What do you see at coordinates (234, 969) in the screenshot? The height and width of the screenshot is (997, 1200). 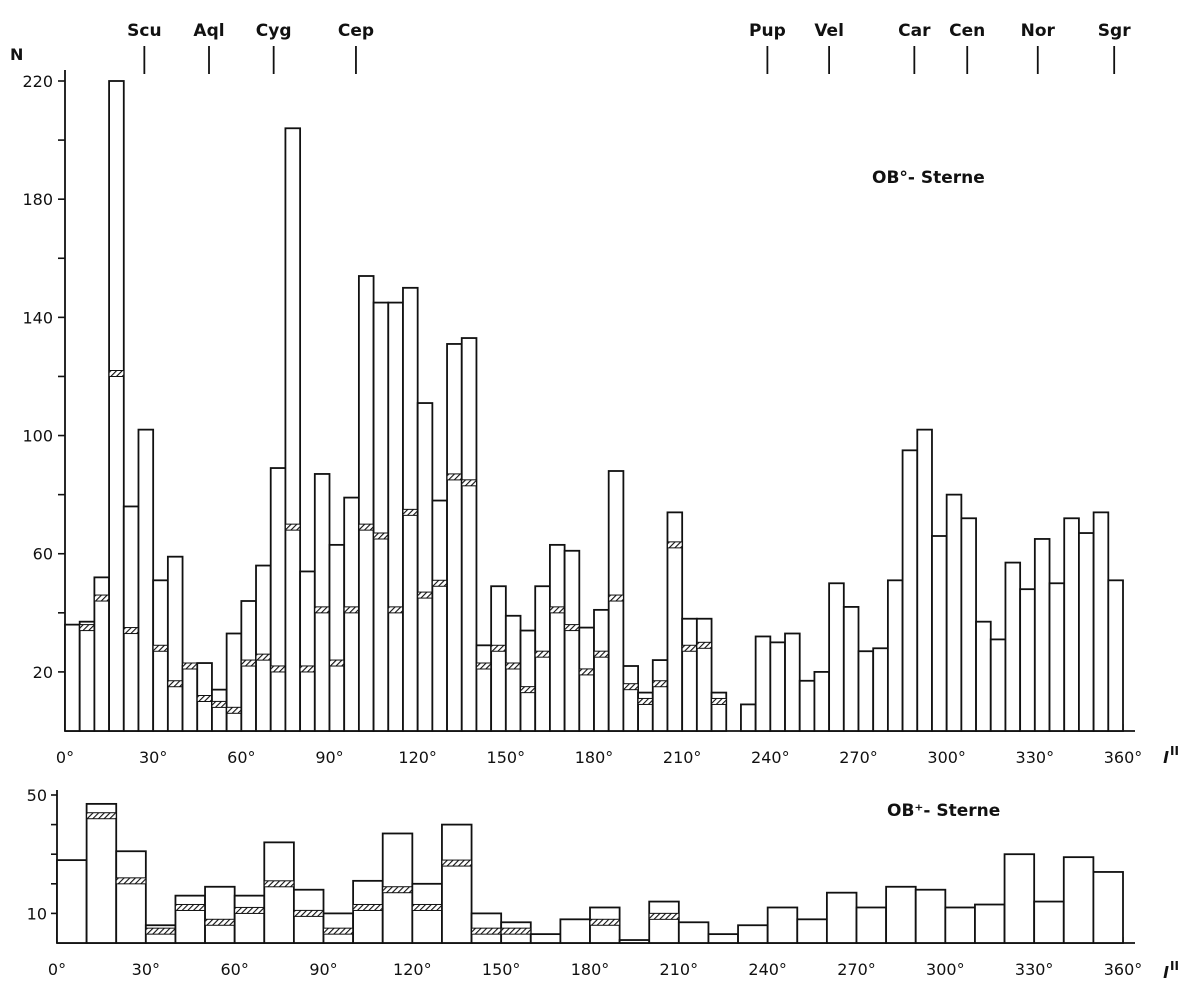 I see `bottom-x-tick-label: 60°` at bounding box center [234, 969].